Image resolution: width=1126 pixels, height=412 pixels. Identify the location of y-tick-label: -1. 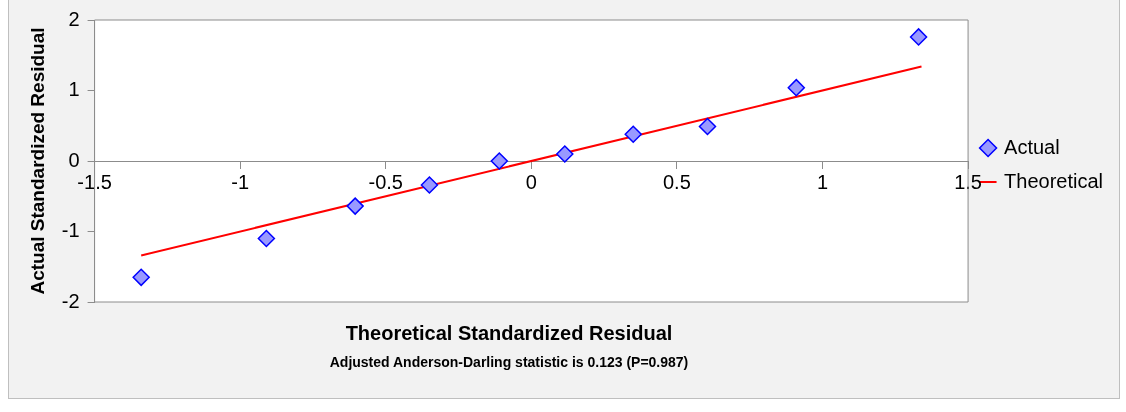
(70, 230).